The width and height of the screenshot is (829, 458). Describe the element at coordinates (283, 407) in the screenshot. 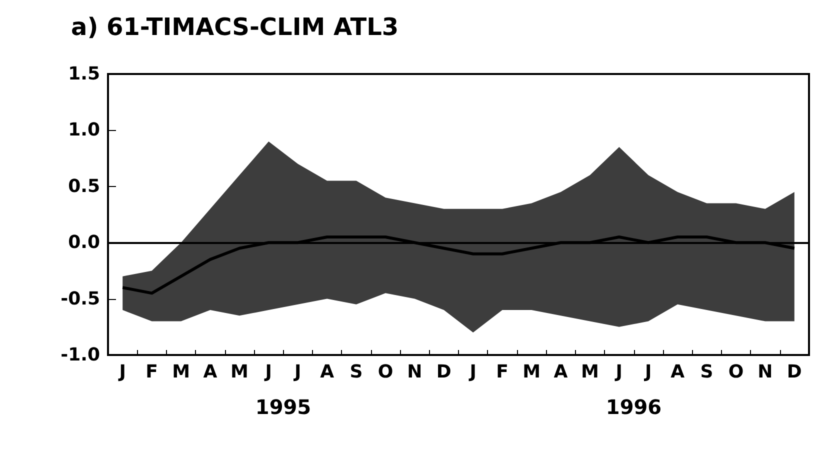

I see `text: 1995` at that location.